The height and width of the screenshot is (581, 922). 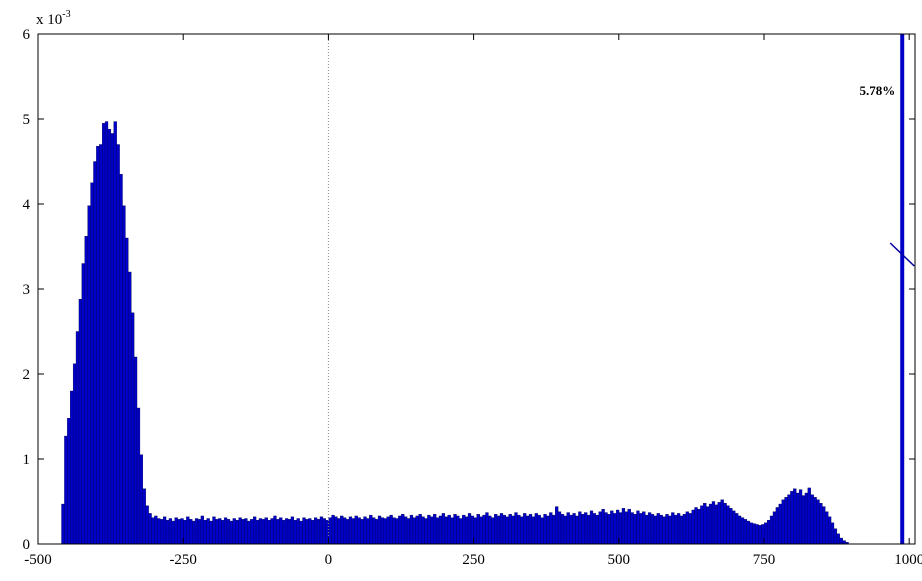 What do you see at coordinates (27, 120) in the screenshot?
I see `y-tick-label: 5` at bounding box center [27, 120].